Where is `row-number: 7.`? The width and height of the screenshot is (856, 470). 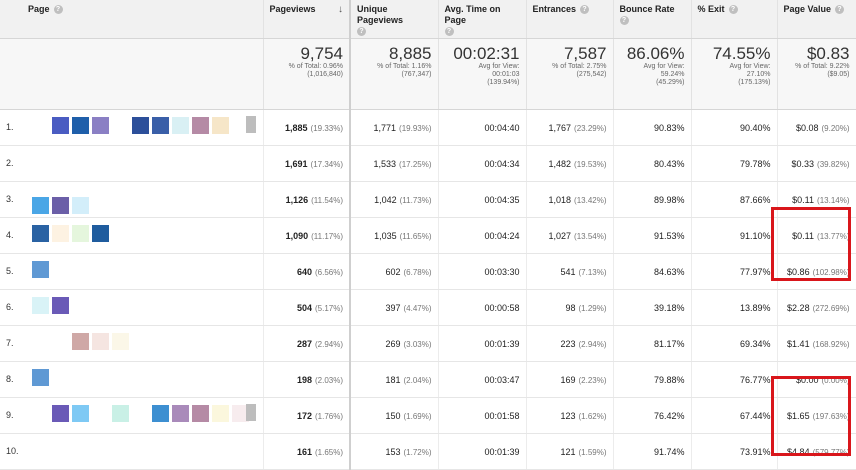 row-number: 7. is located at coordinates (10, 343).